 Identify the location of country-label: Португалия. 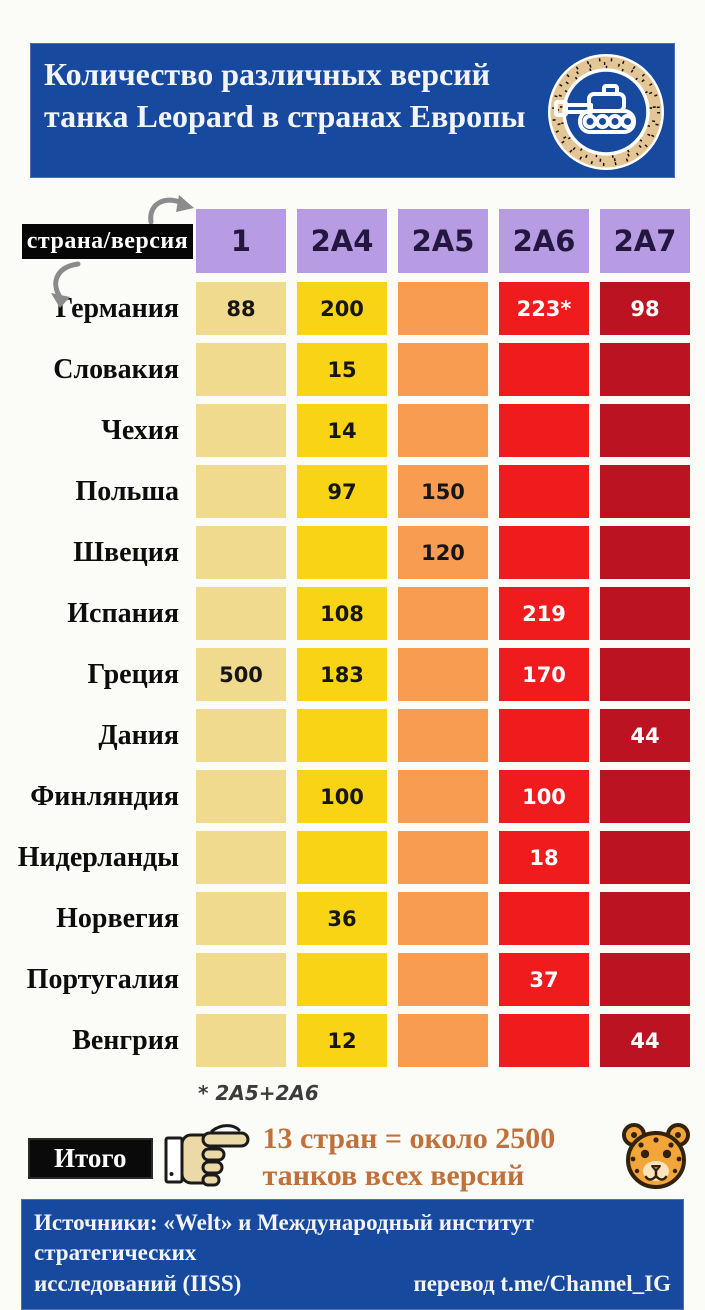
(102, 979).